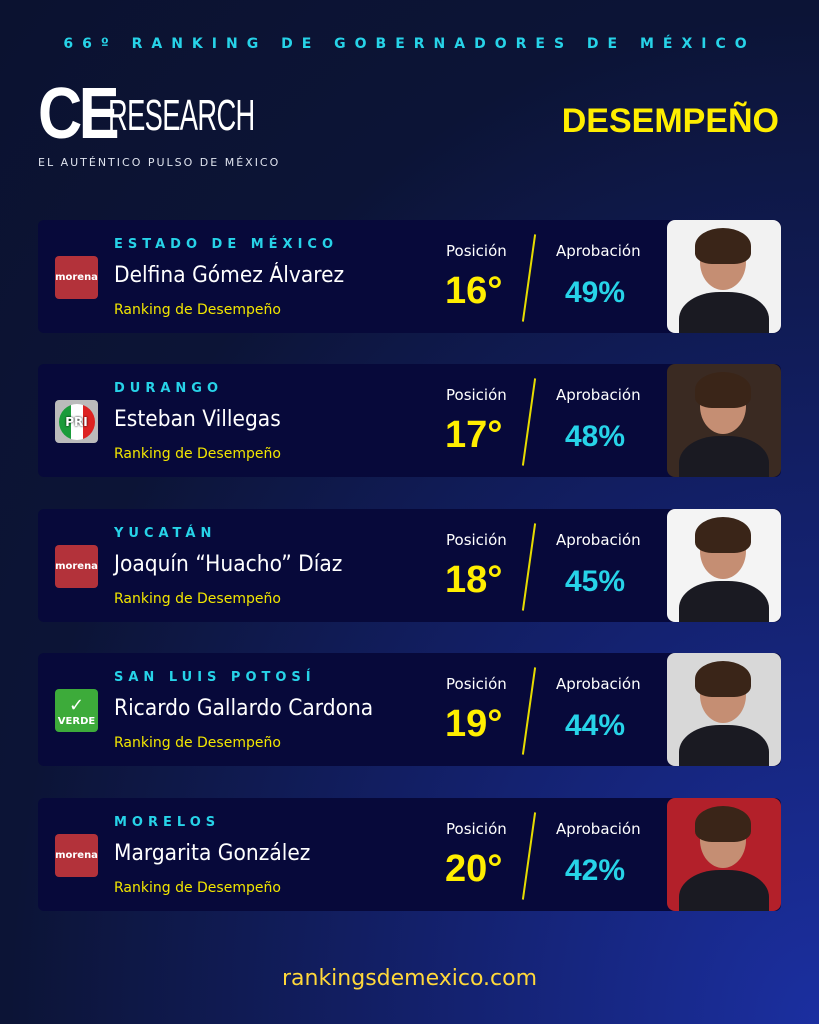 The width and height of the screenshot is (819, 1024). What do you see at coordinates (409, 978) in the screenshot?
I see `footer-url: rankingsdemexico.com` at bounding box center [409, 978].